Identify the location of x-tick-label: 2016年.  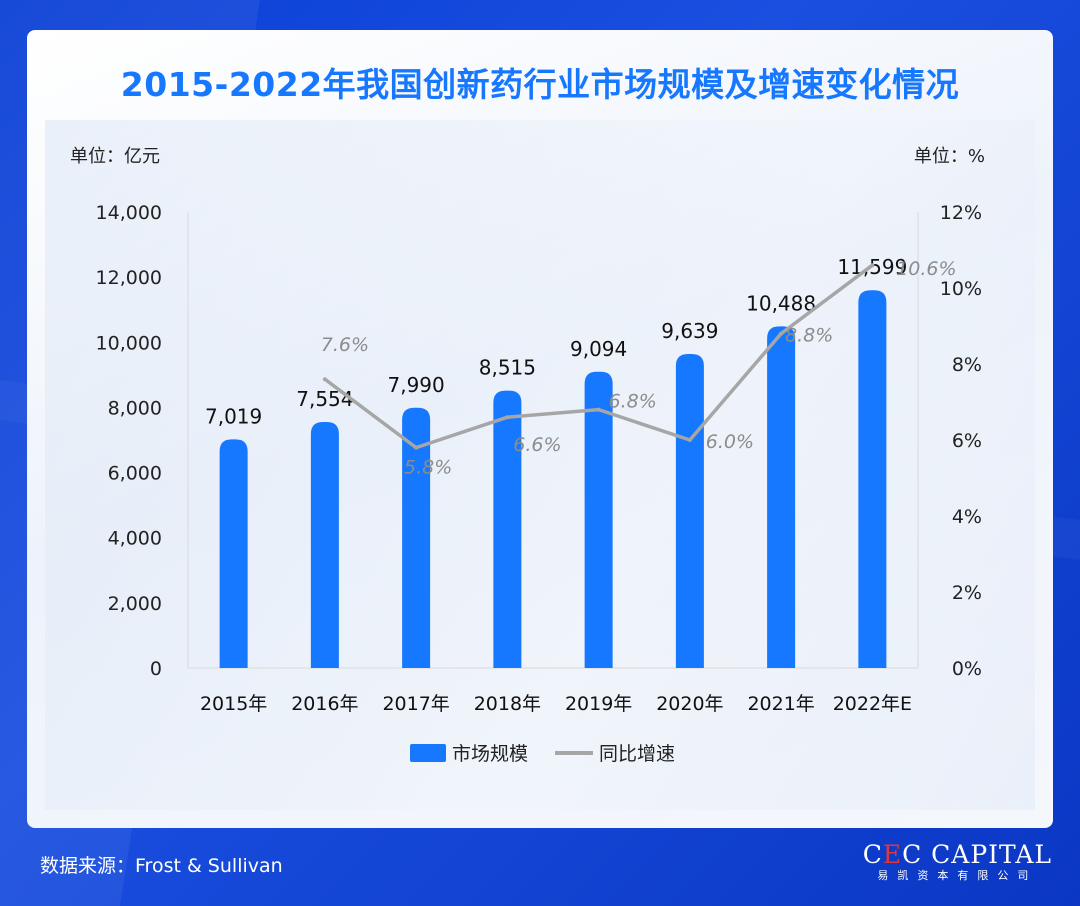
(324, 704).